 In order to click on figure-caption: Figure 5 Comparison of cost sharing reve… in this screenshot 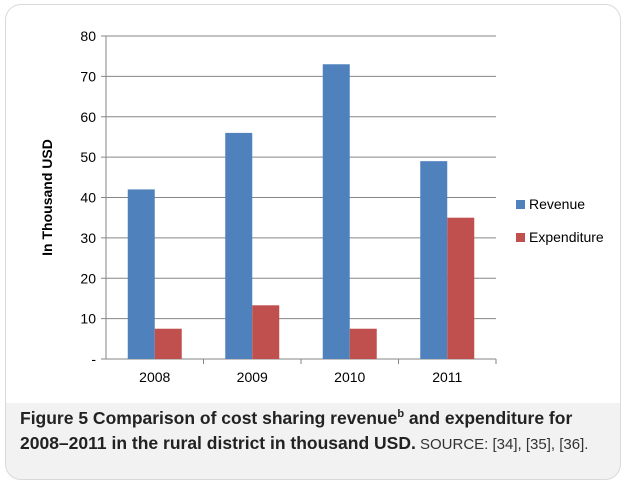, I will do `click(318, 431)`.